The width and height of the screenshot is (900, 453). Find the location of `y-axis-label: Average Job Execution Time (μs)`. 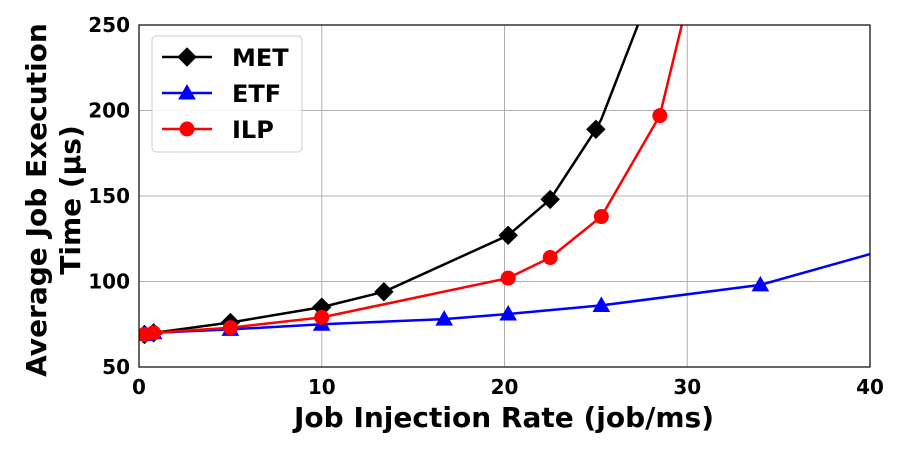

y-axis-label: Average Job Execution Time (μs) is located at coordinates (53, 200).